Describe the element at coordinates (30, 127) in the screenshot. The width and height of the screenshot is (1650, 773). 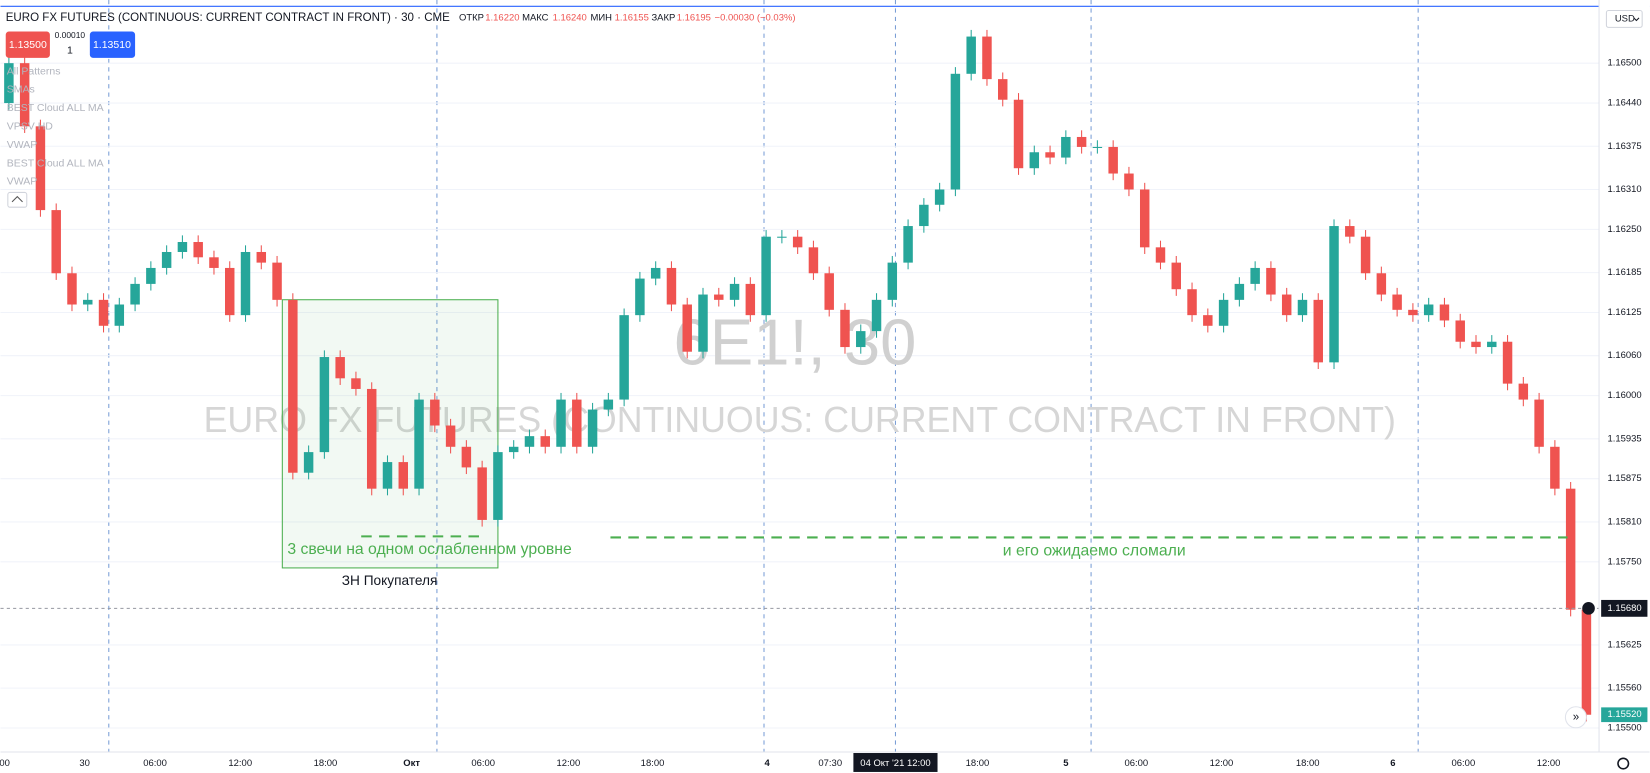
I see `indicator-name: VPSV HD` at that location.